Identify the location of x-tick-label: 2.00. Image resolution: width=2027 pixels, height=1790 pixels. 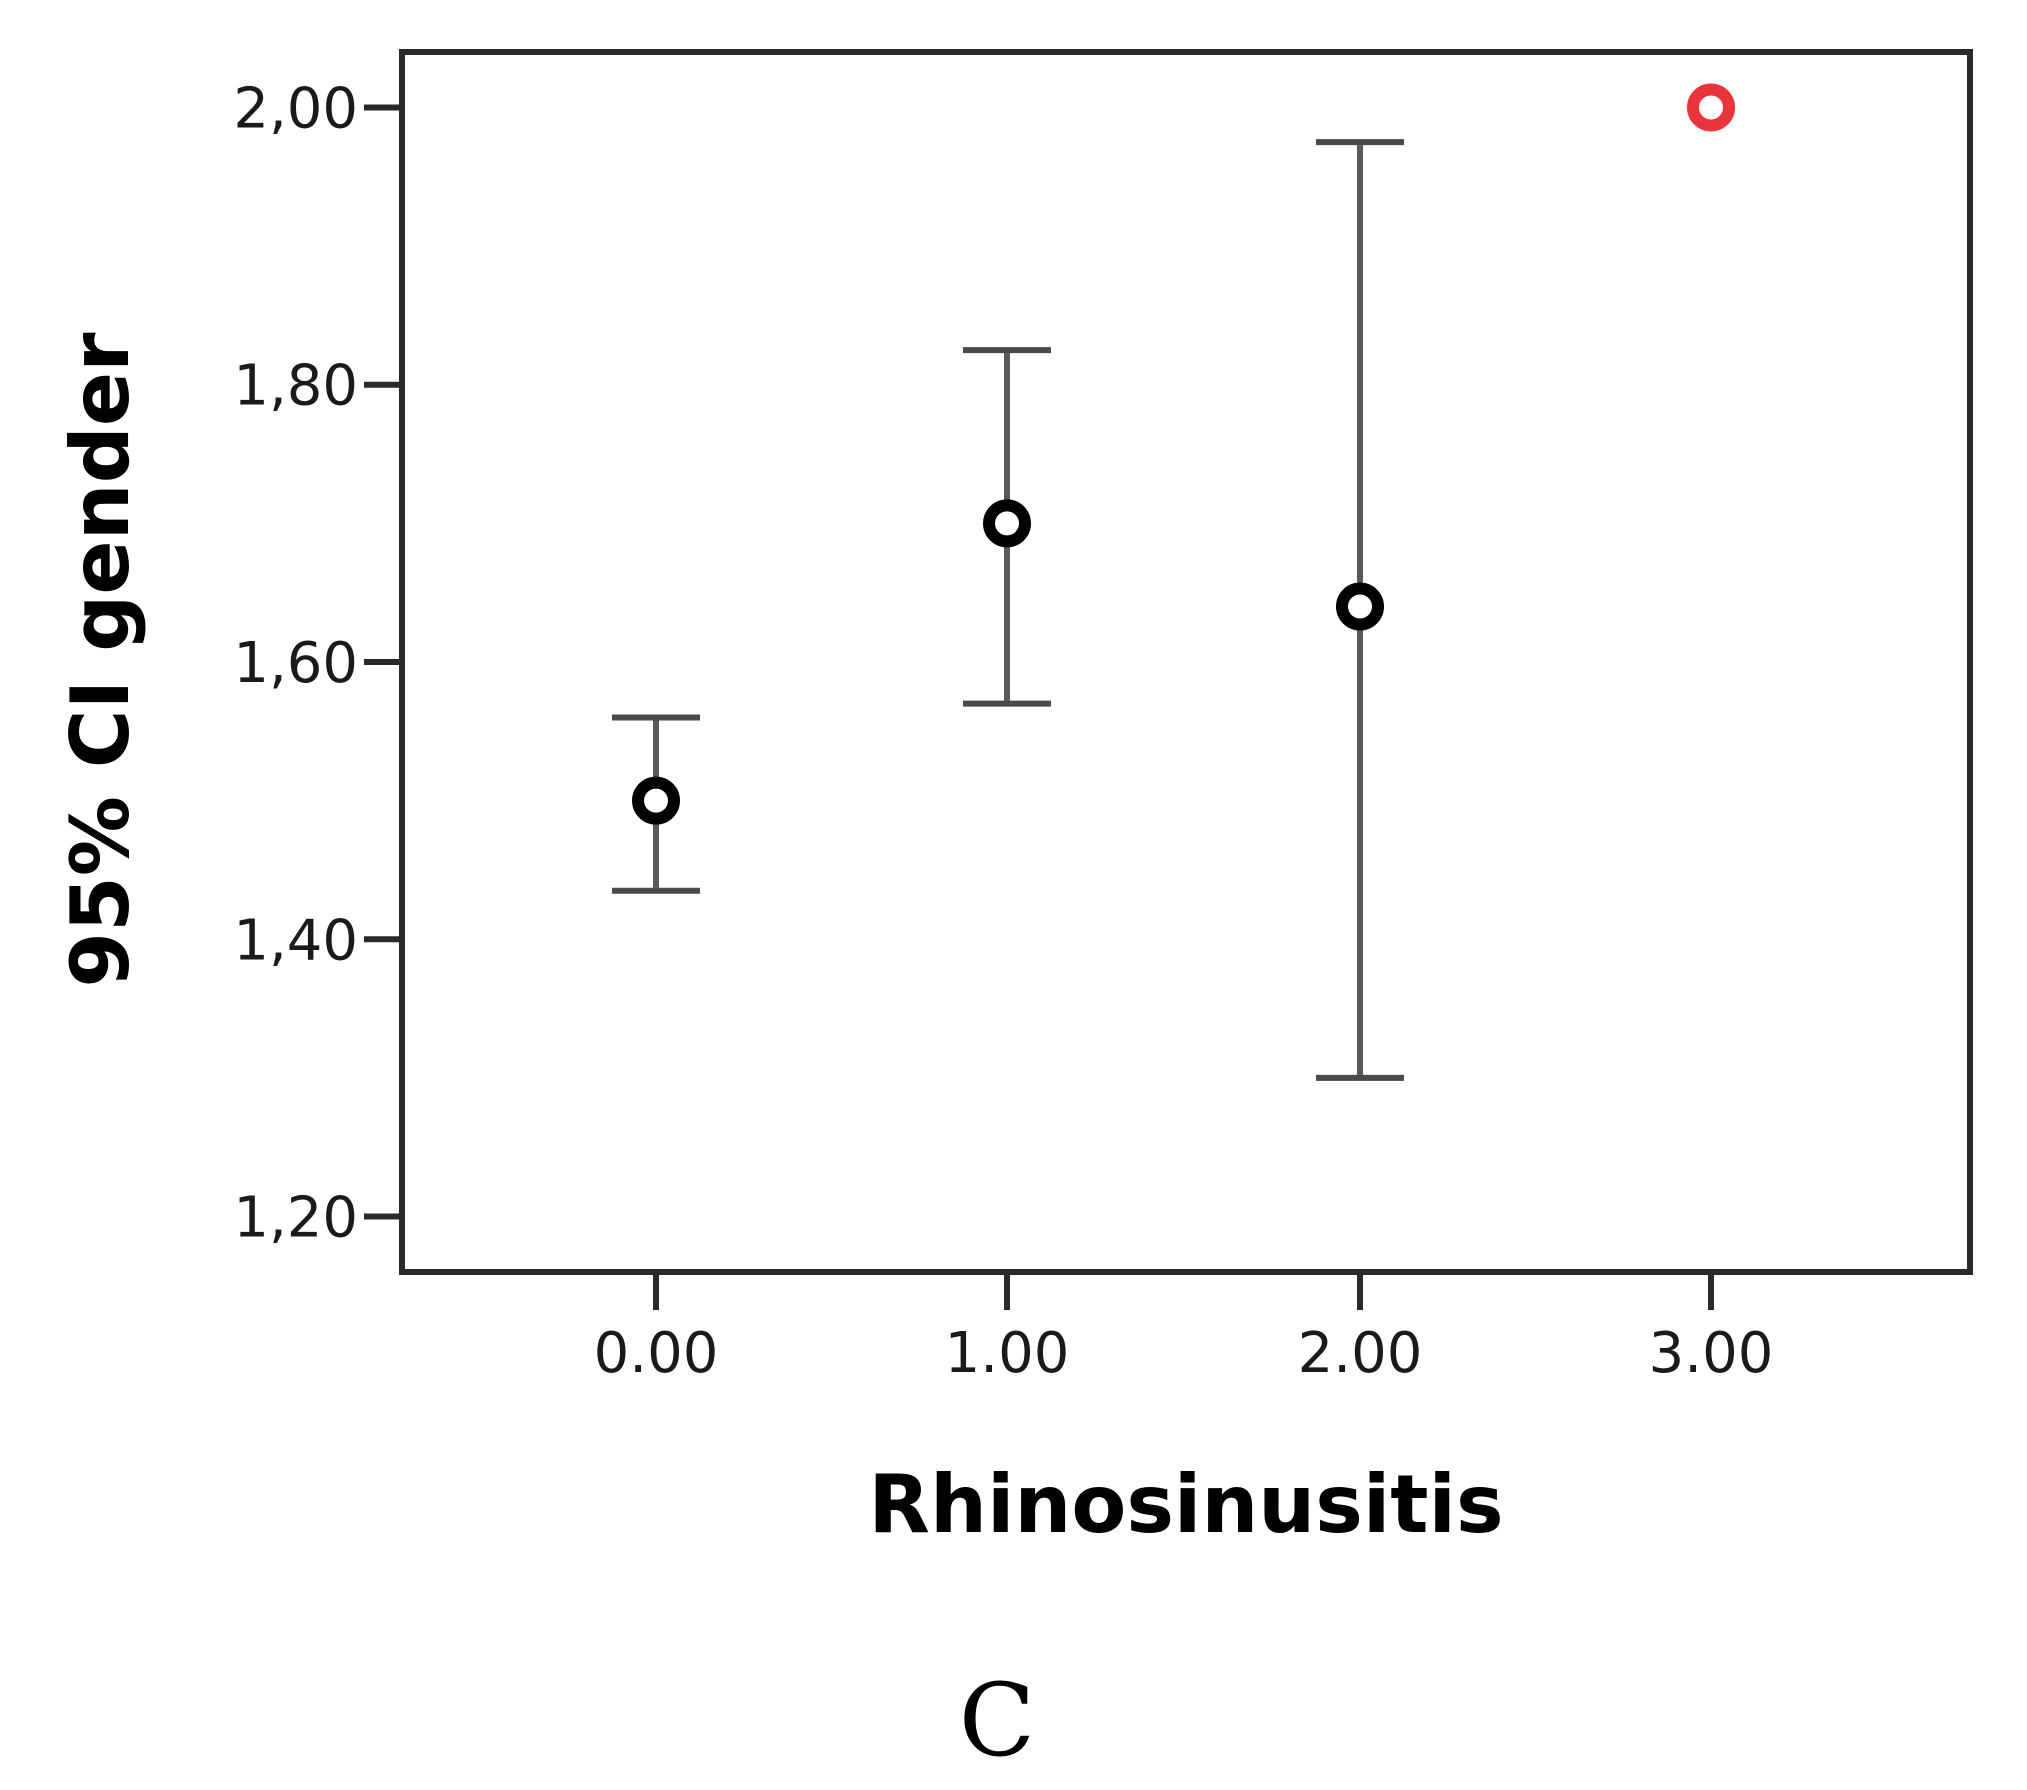
(1360, 1353).